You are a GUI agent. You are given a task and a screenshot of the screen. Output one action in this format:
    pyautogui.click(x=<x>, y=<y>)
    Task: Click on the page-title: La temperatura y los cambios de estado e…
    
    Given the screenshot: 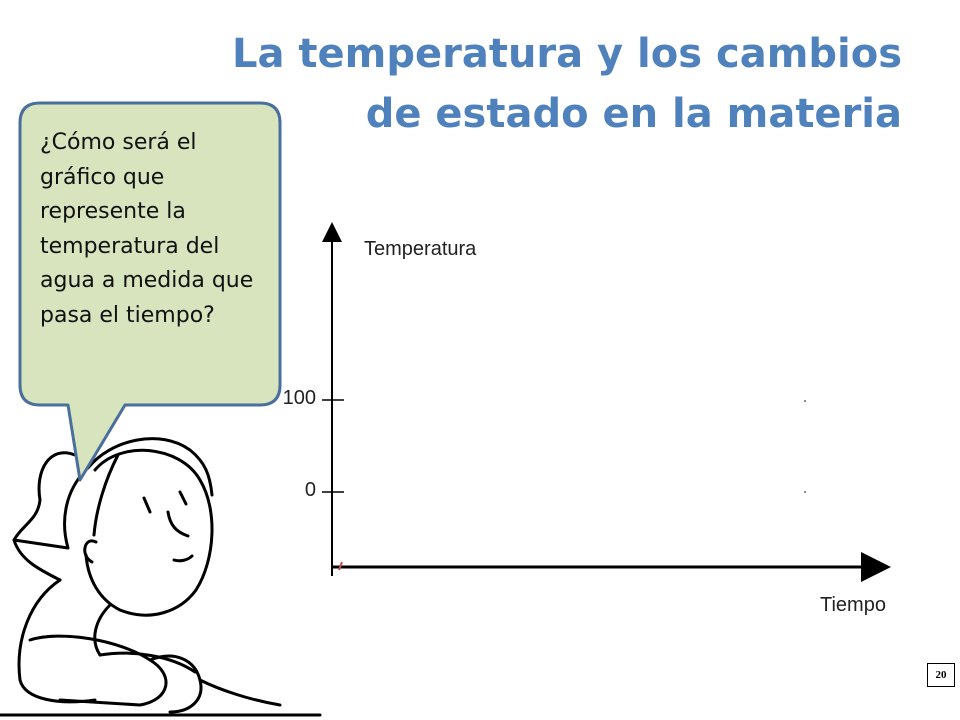 What is the action you would take?
    pyautogui.click(x=567, y=84)
    